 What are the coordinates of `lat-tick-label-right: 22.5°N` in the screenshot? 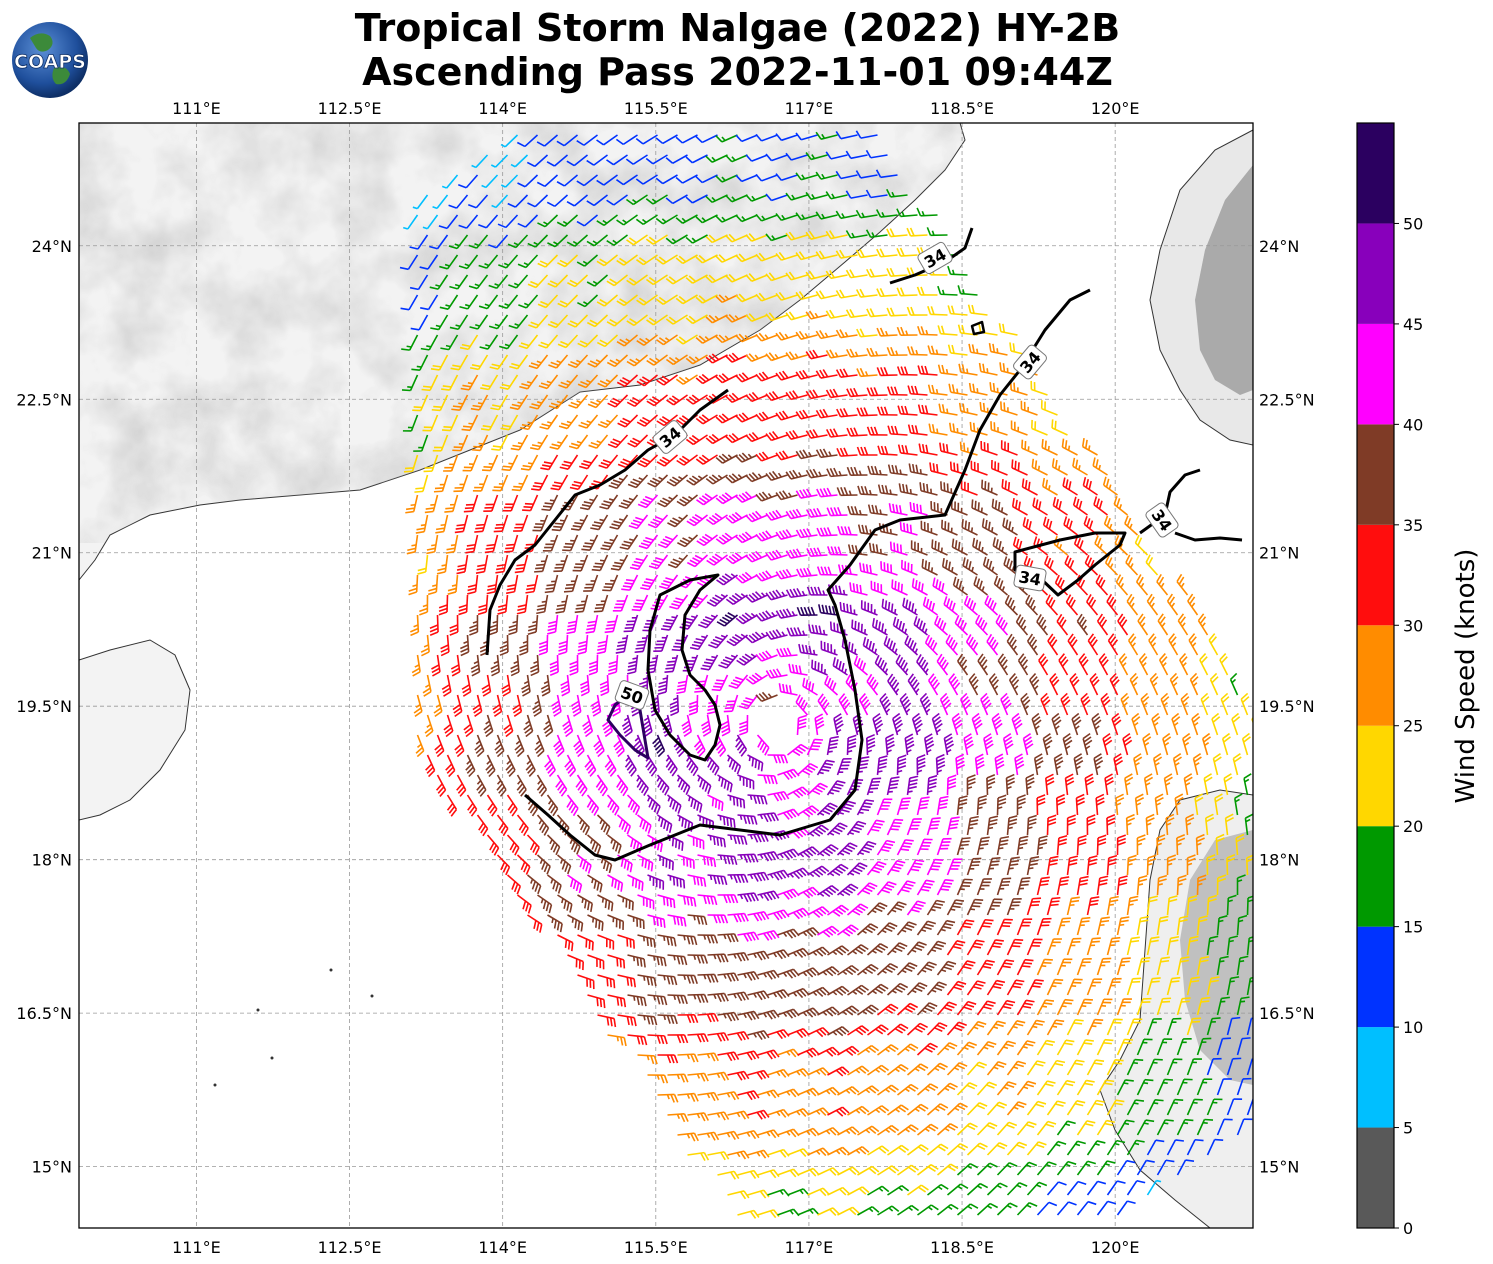 It's located at (1287, 399).